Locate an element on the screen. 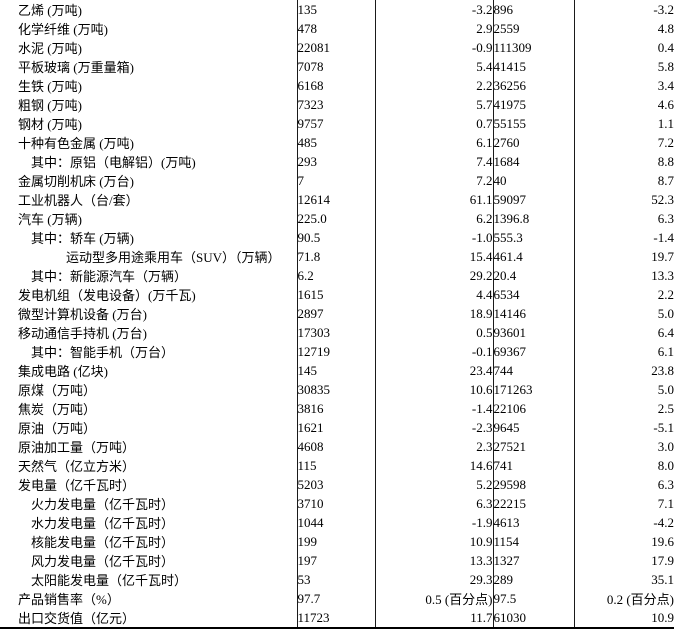 The width and height of the screenshot is (674, 629). product-name: 原煤（万吨） is located at coordinates (149, 389).